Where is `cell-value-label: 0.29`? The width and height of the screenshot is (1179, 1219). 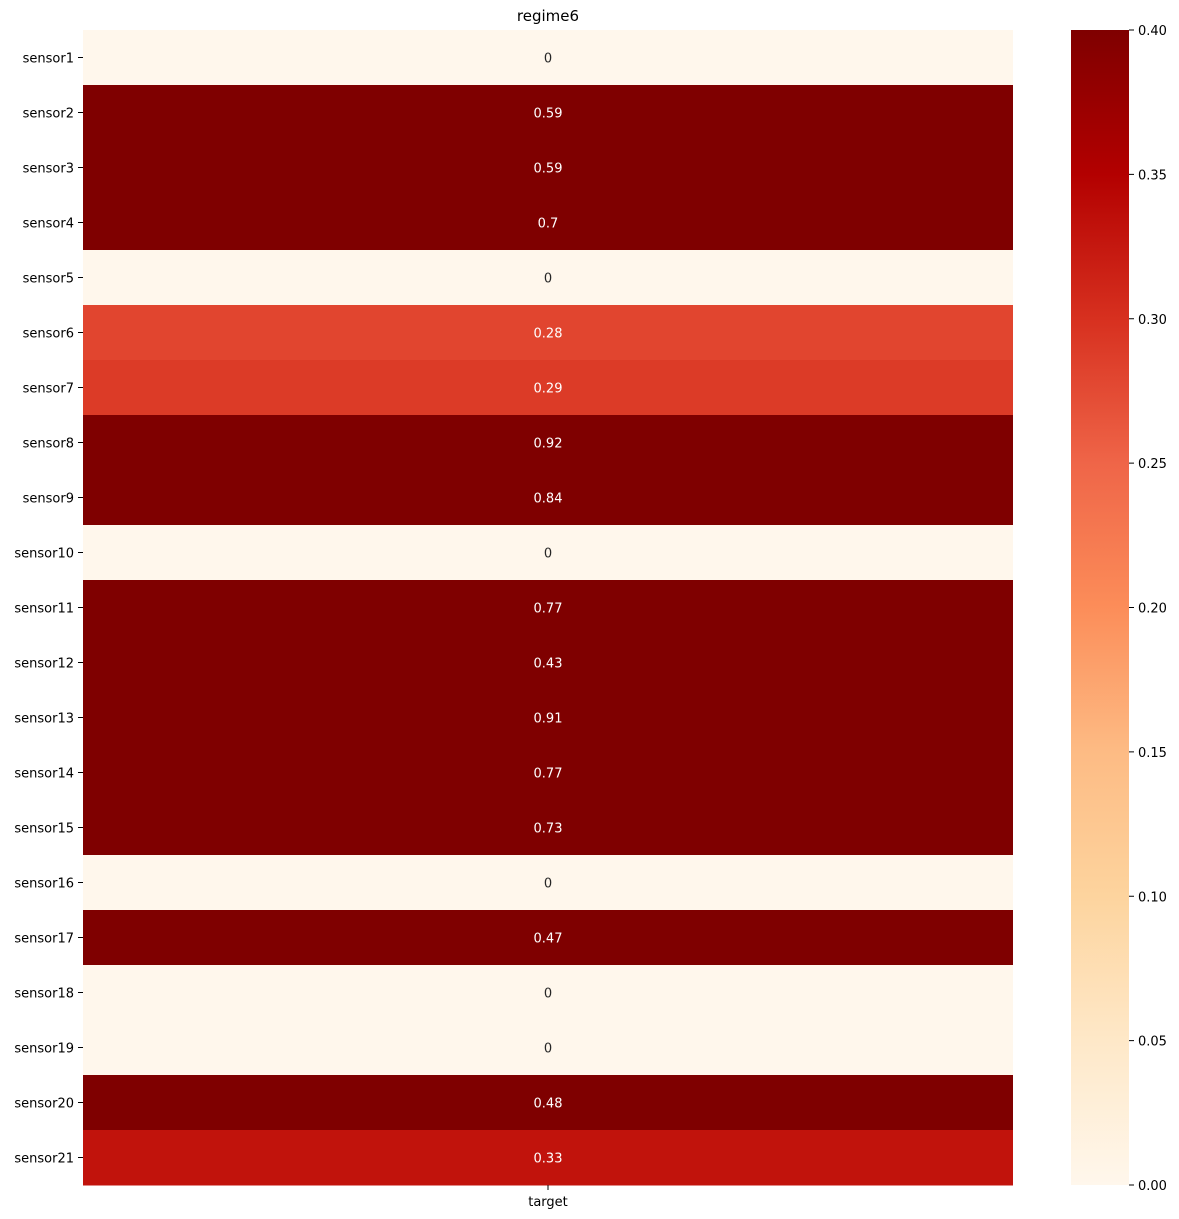
cell-value-label: 0.29 is located at coordinates (548, 389).